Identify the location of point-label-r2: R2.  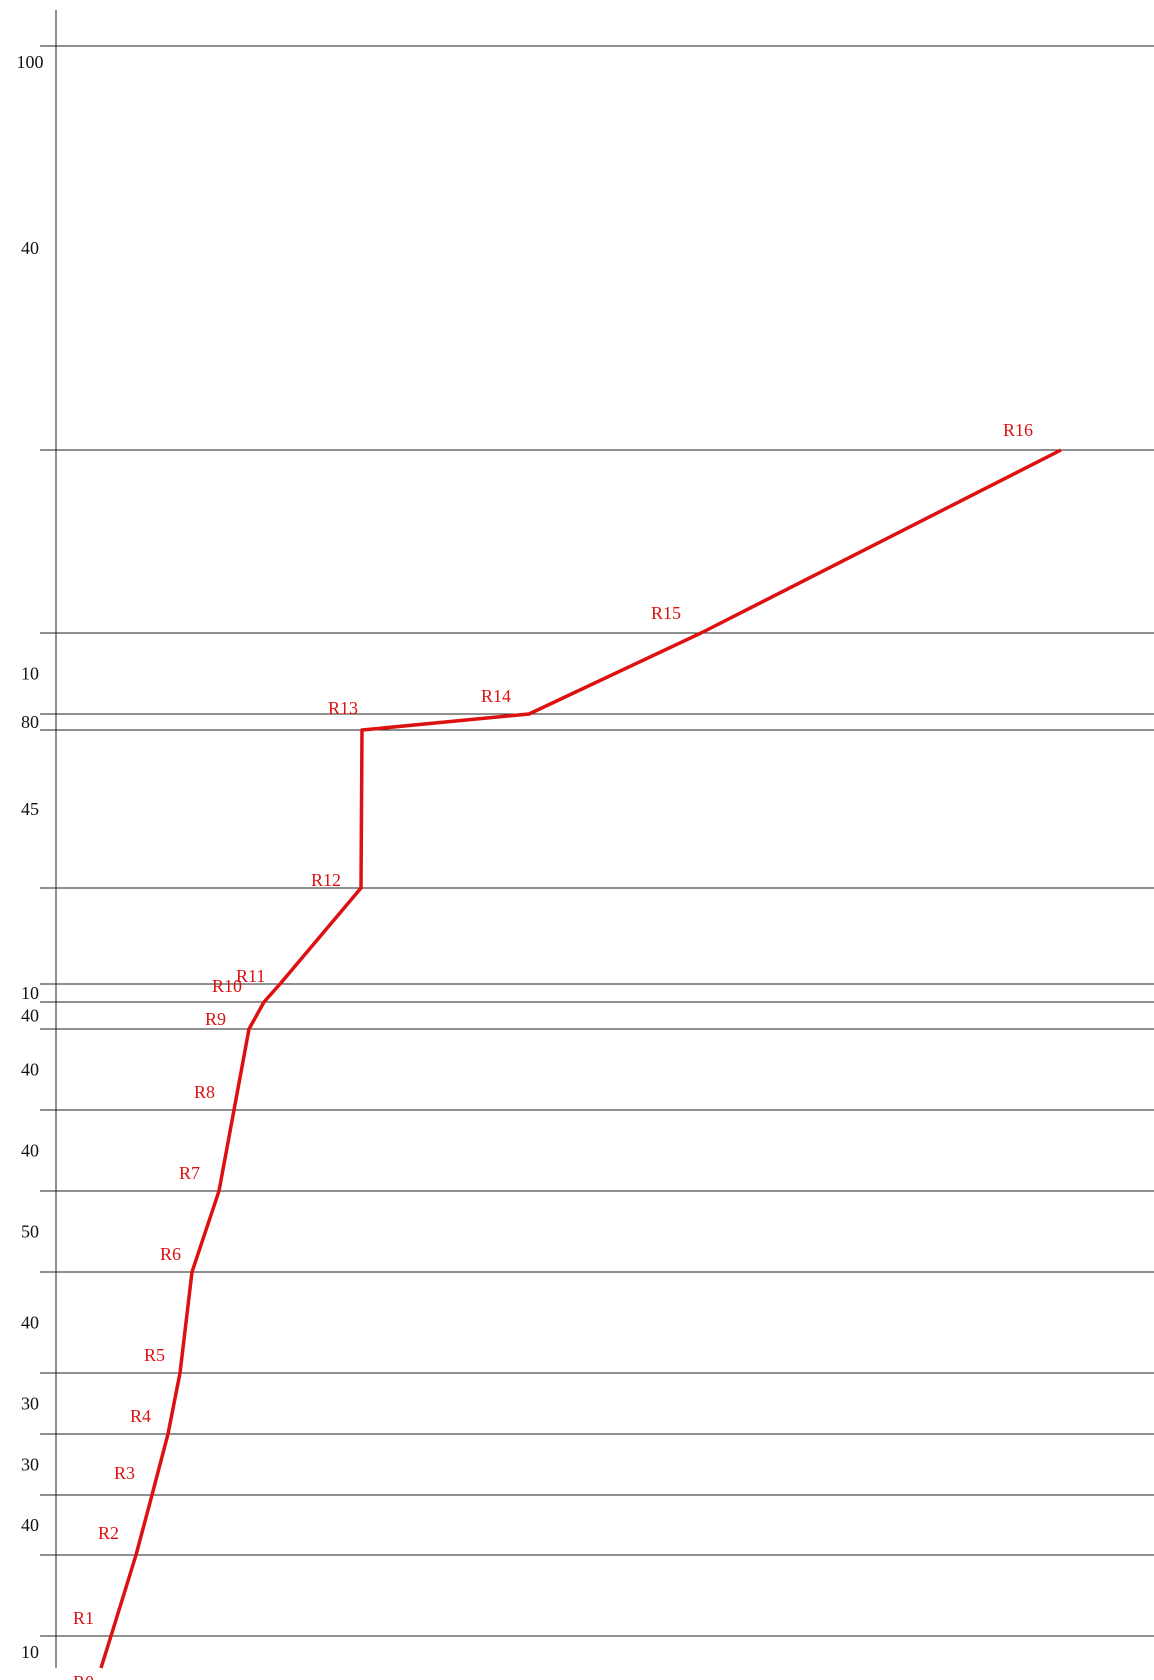
(108, 1533).